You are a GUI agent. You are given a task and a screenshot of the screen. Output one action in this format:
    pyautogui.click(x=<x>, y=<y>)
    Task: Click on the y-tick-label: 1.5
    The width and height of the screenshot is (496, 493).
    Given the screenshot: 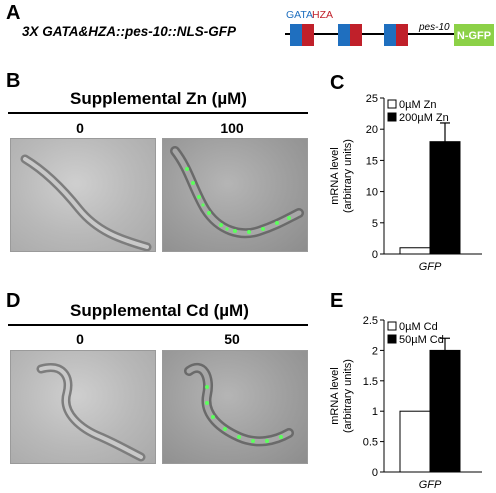 What is the action you would take?
    pyautogui.click(x=370, y=382)
    